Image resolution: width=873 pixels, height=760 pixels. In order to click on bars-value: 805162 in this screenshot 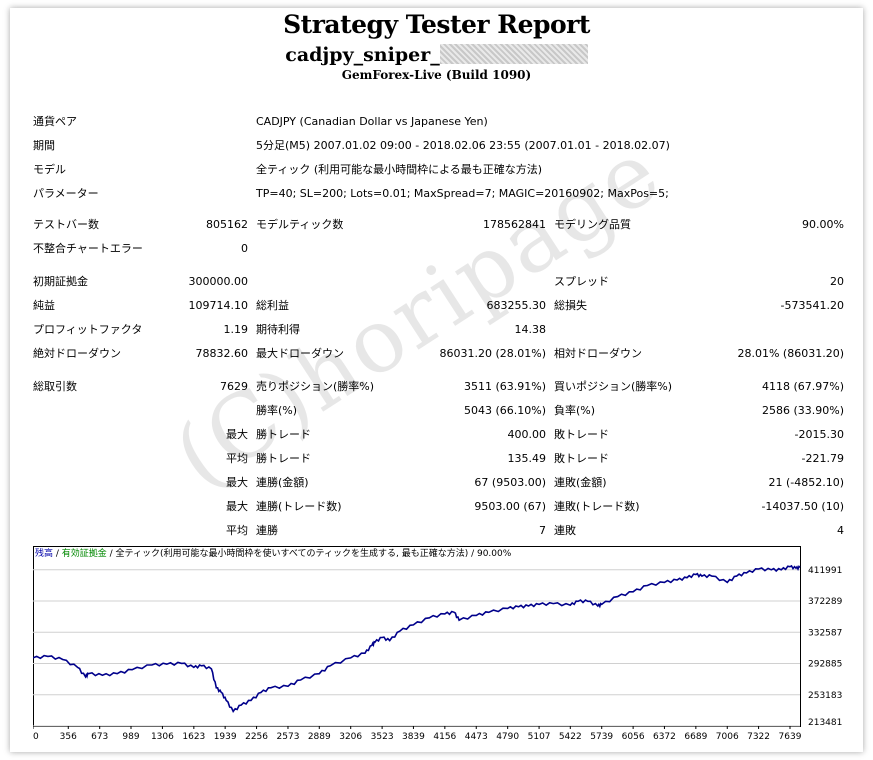, I will do `click(227, 224)`.